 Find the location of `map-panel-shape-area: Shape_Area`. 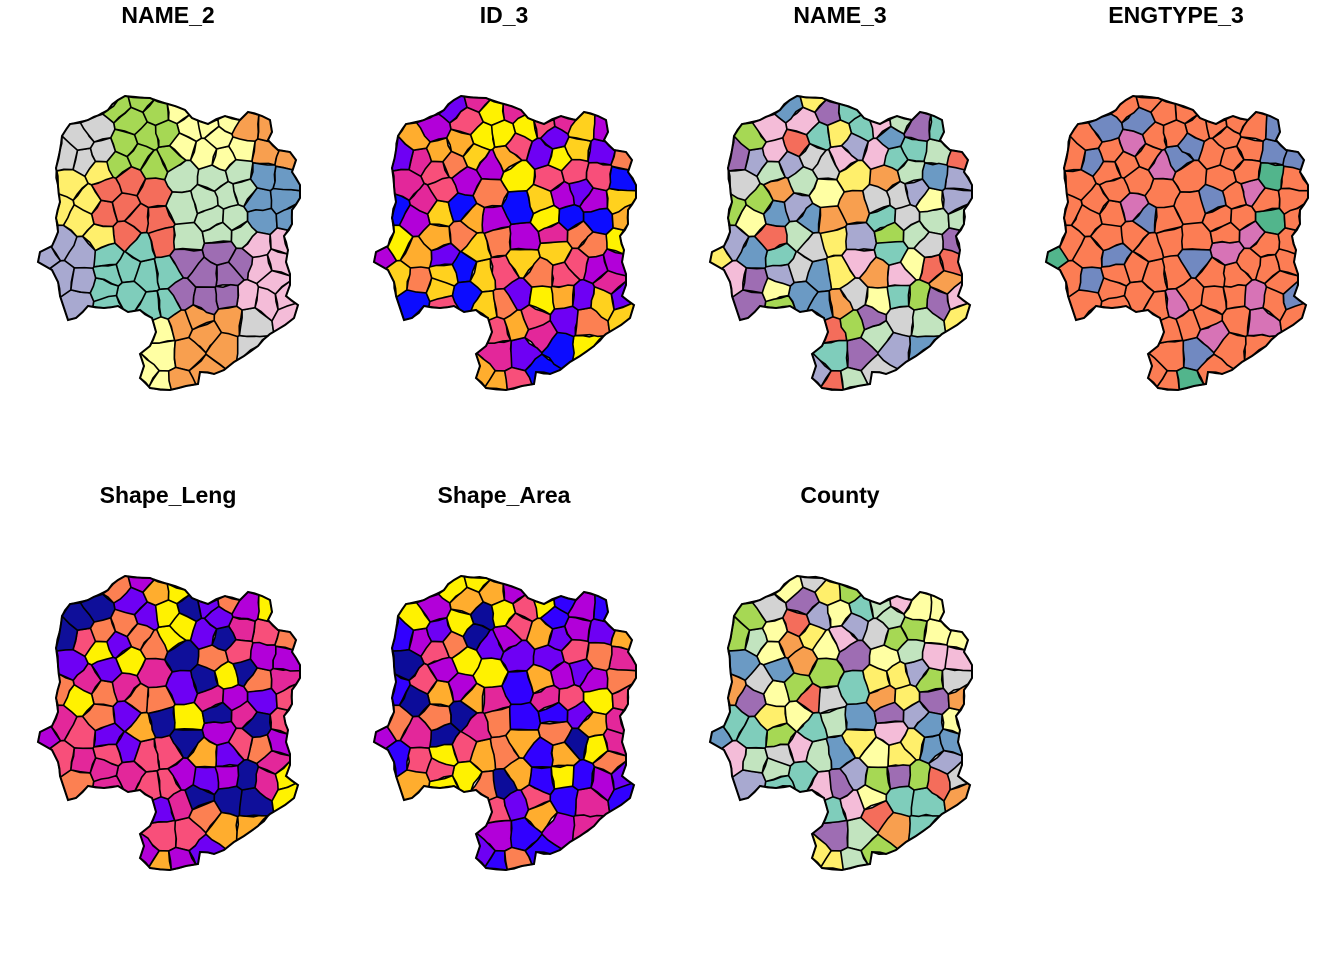

map-panel-shape-area: Shape_Area is located at coordinates (504, 720).